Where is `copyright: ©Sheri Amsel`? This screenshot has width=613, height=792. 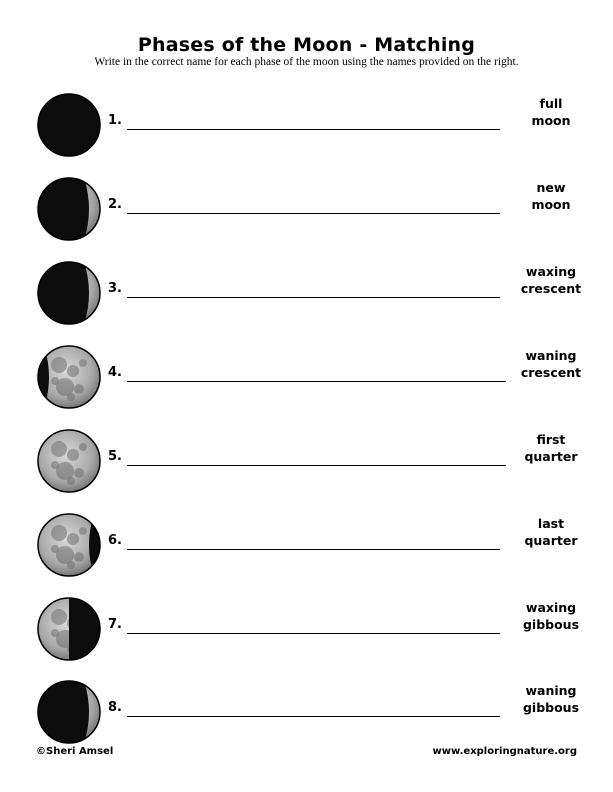
copyright: ©Sheri Amsel is located at coordinates (75, 751).